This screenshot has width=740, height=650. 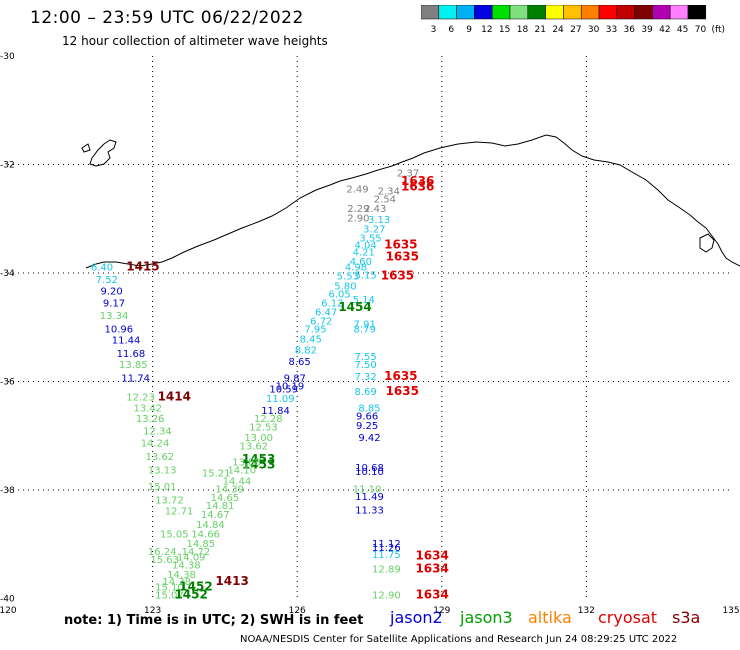 I want to click on wave-height-value: 11.84, so click(x=275, y=411).